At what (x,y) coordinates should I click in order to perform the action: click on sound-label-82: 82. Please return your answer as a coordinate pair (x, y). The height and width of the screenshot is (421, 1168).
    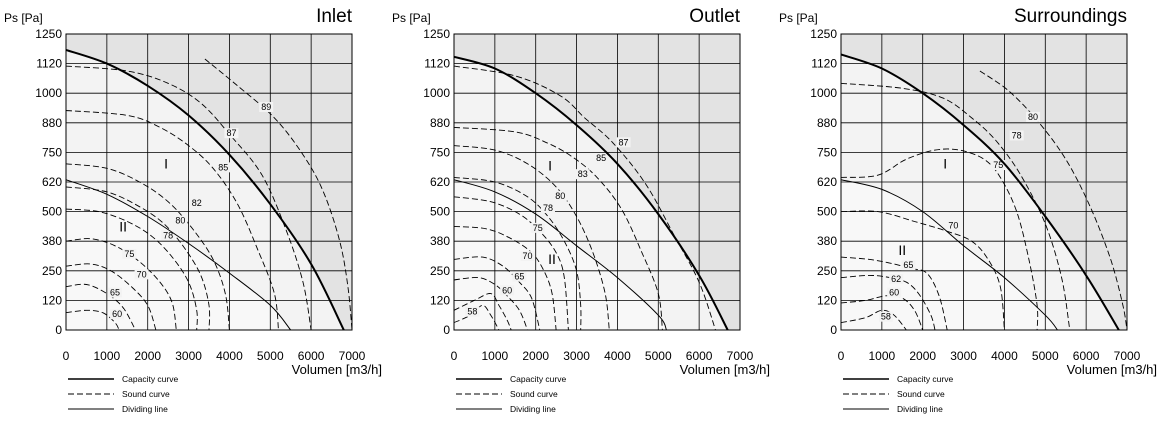
    Looking at the image, I should click on (197, 203).